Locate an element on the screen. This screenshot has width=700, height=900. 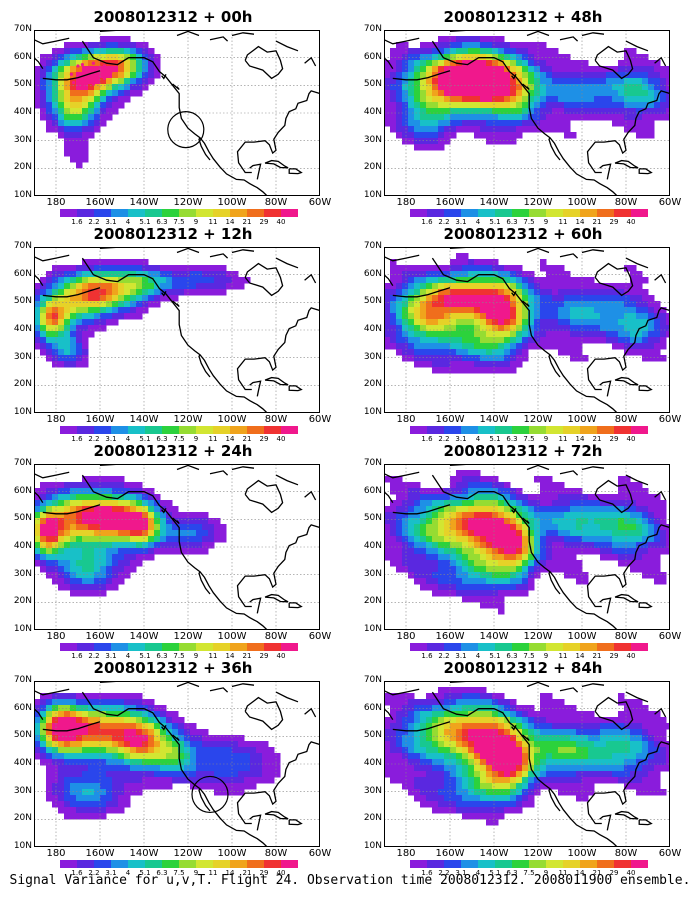
colorbar-label: 1.6 is located at coordinates (77, 222).